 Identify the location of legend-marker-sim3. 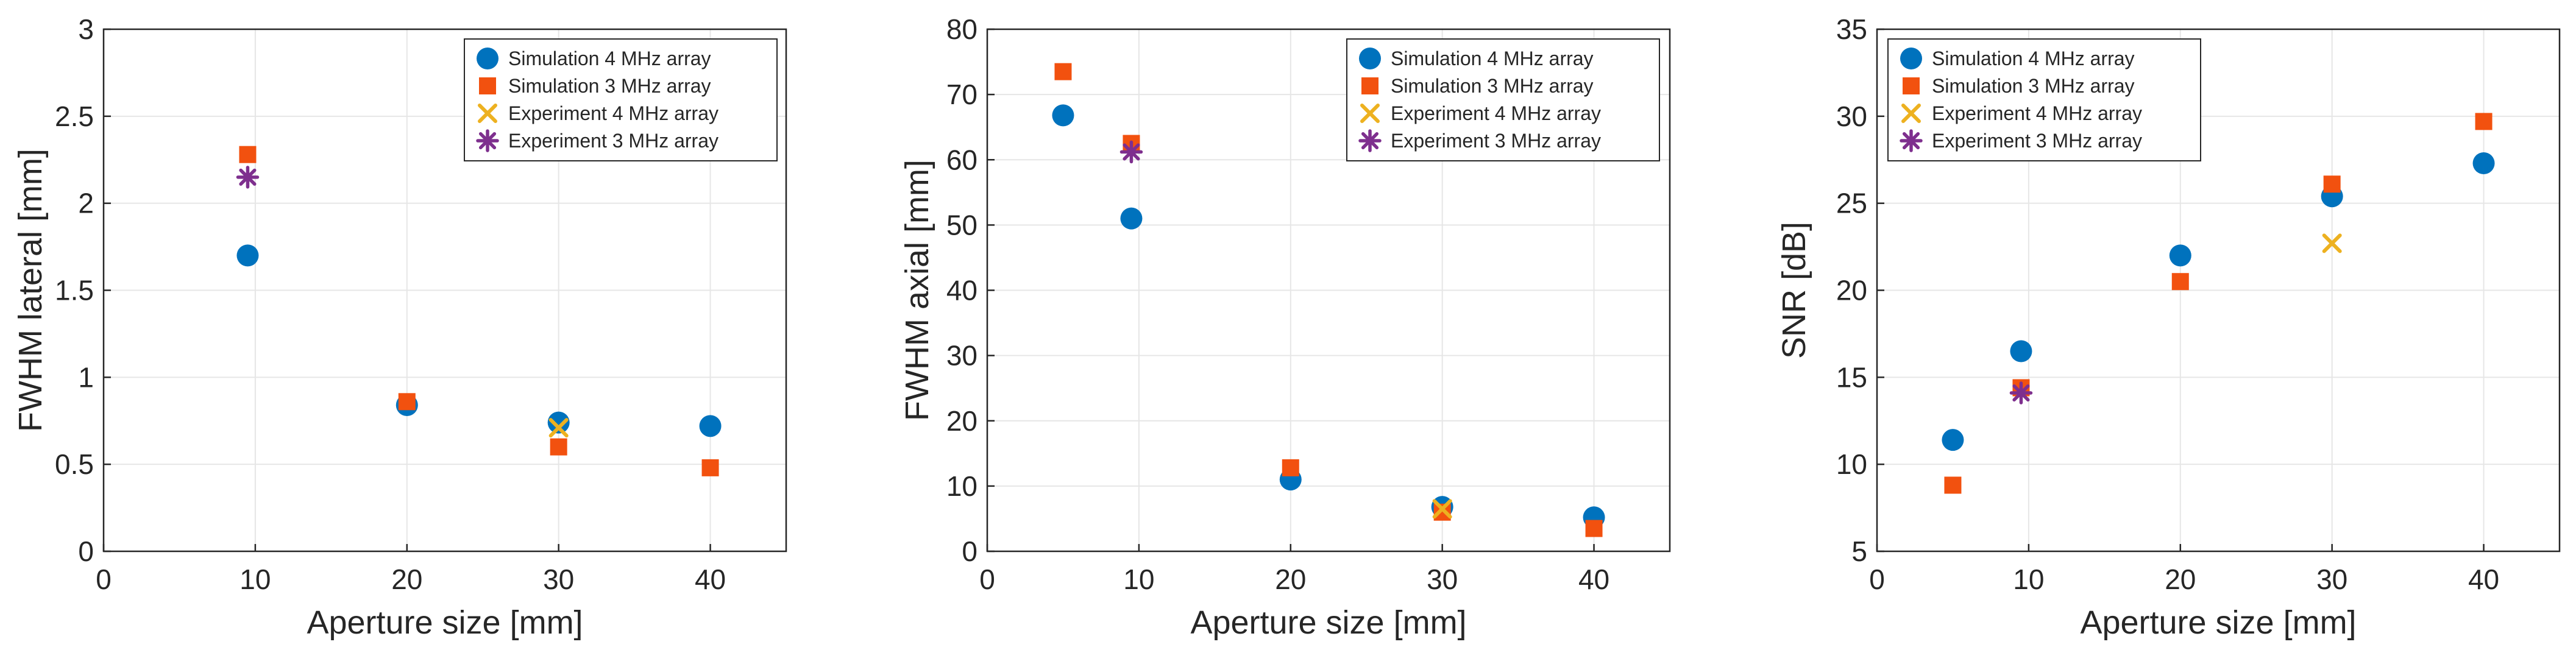
(488, 86).